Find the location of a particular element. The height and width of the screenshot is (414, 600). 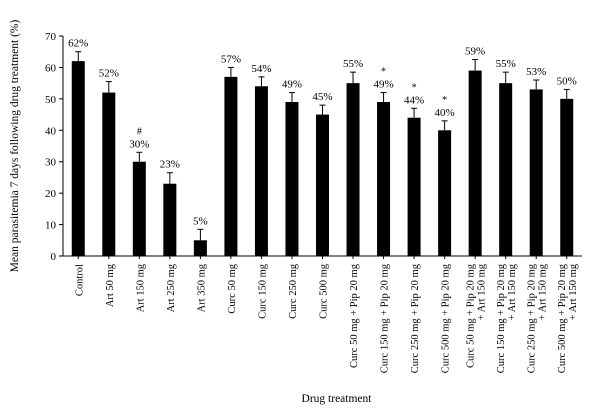

y-tick-label: 0 is located at coordinates (54, 257).